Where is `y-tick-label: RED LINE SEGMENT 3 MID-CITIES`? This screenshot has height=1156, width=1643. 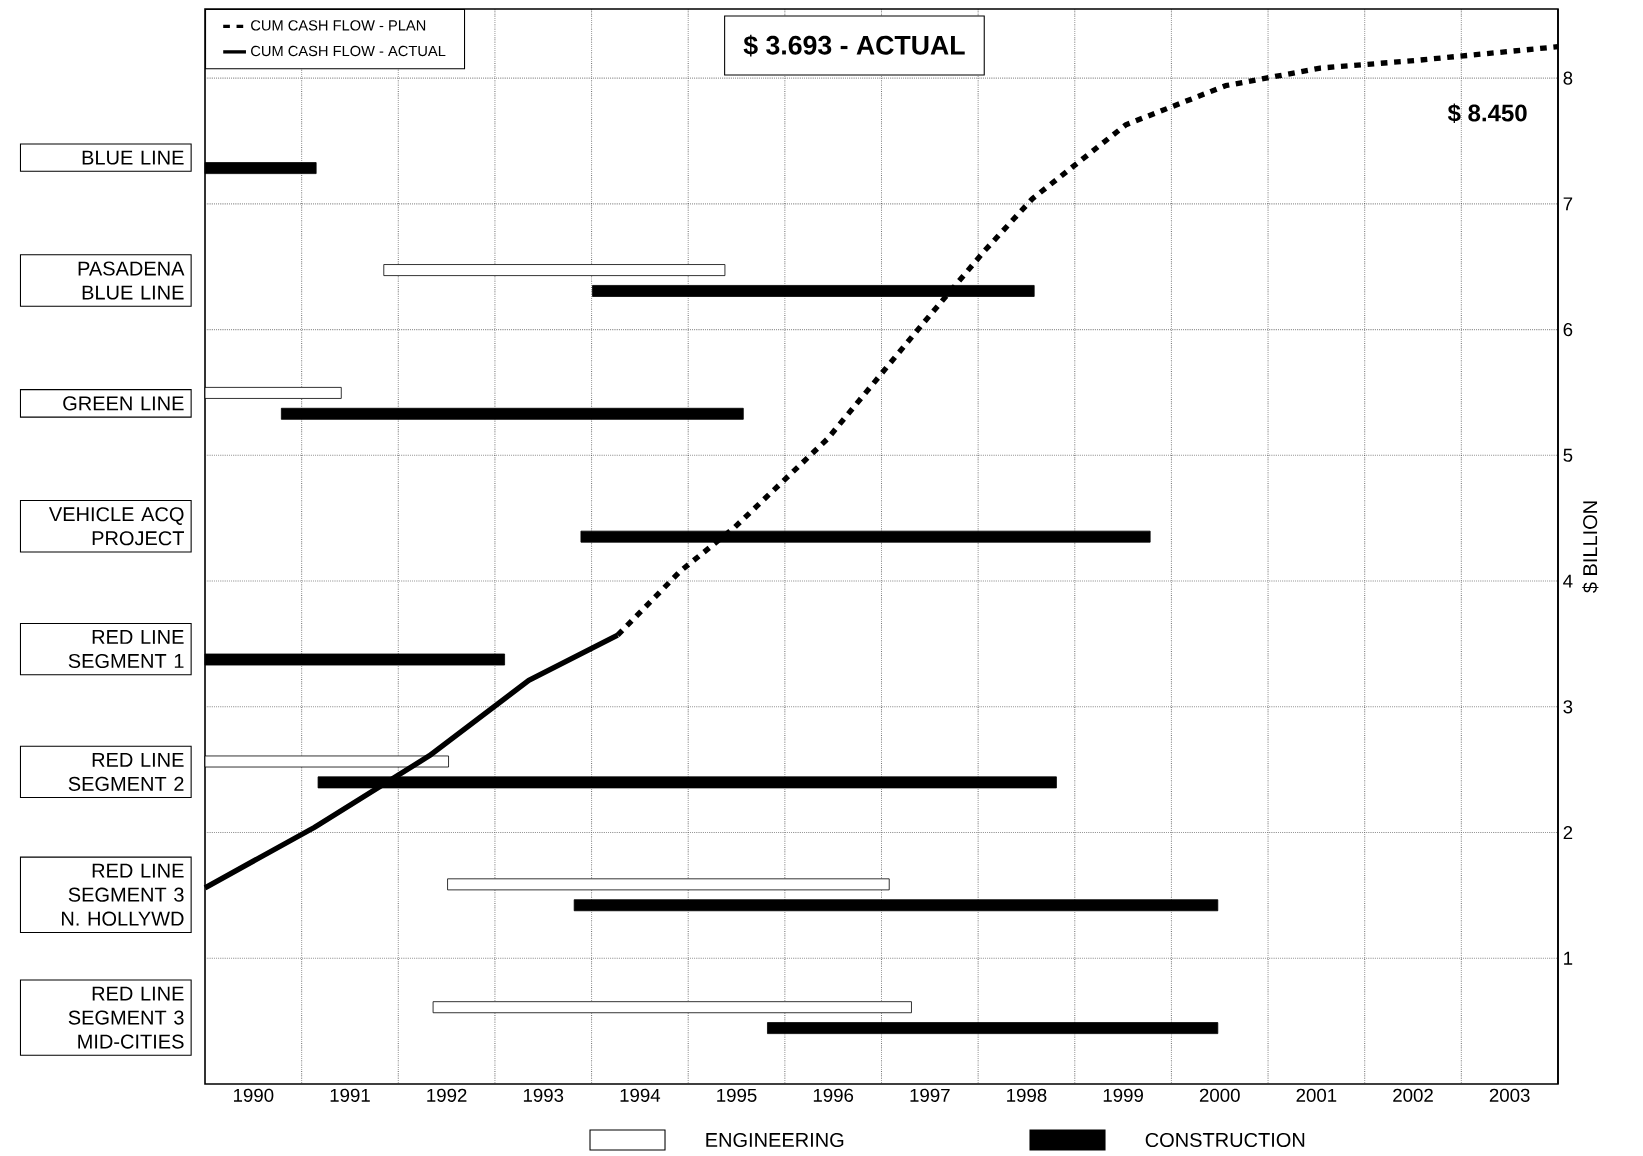 y-tick-label: RED LINE SEGMENT 3 MID-CITIES is located at coordinates (126, 1017).